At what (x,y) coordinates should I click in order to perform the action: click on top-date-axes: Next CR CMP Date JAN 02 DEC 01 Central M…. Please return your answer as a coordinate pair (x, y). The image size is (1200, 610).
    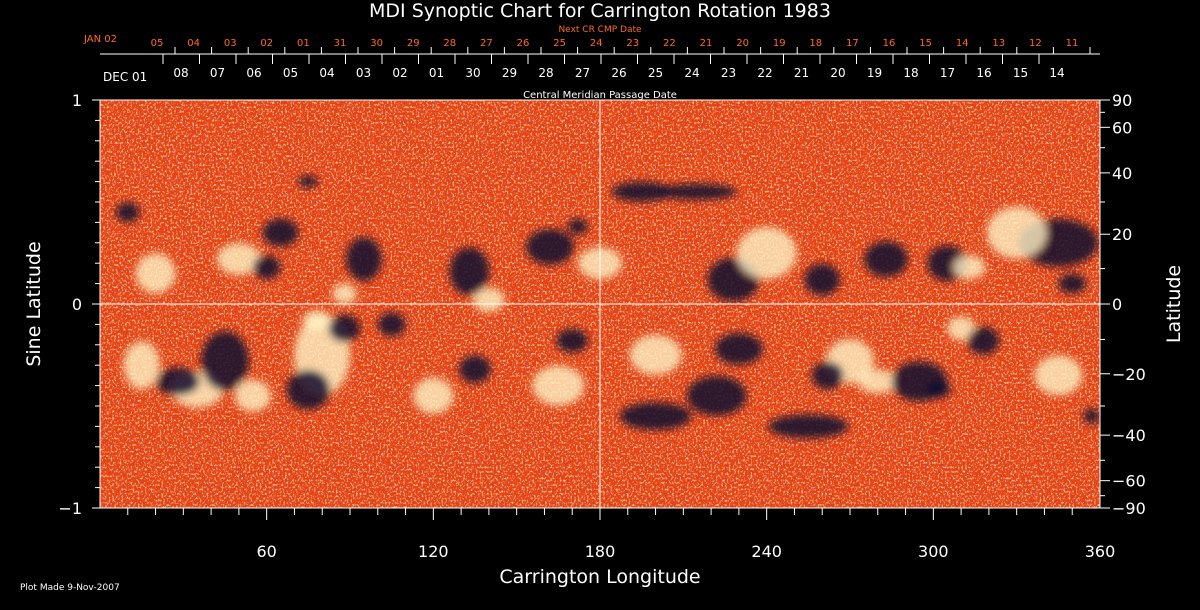
    Looking at the image, I should click on (591, 63).